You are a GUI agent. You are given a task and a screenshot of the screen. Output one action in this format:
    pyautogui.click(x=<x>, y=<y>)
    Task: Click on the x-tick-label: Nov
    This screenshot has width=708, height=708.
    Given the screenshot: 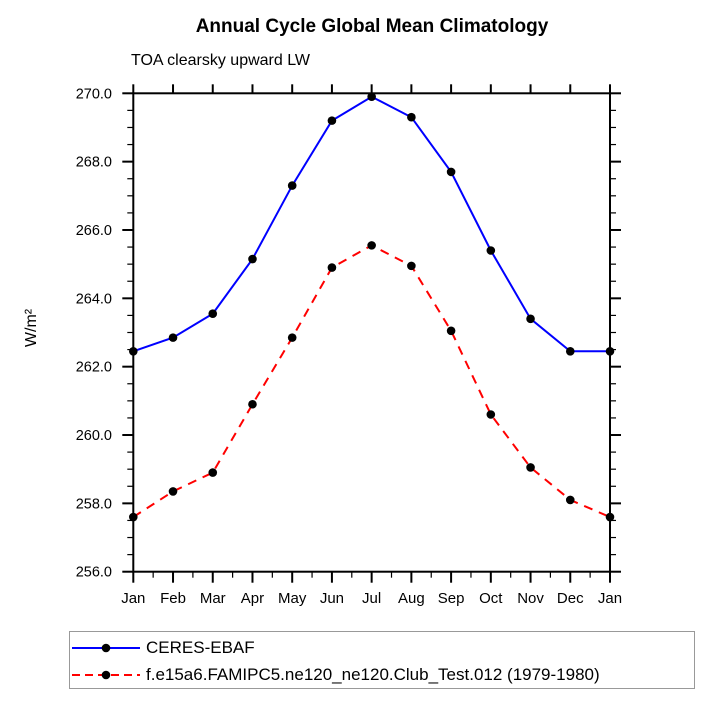 What is the action you would take?
    pyautogui.click(x=530, y=598)
    